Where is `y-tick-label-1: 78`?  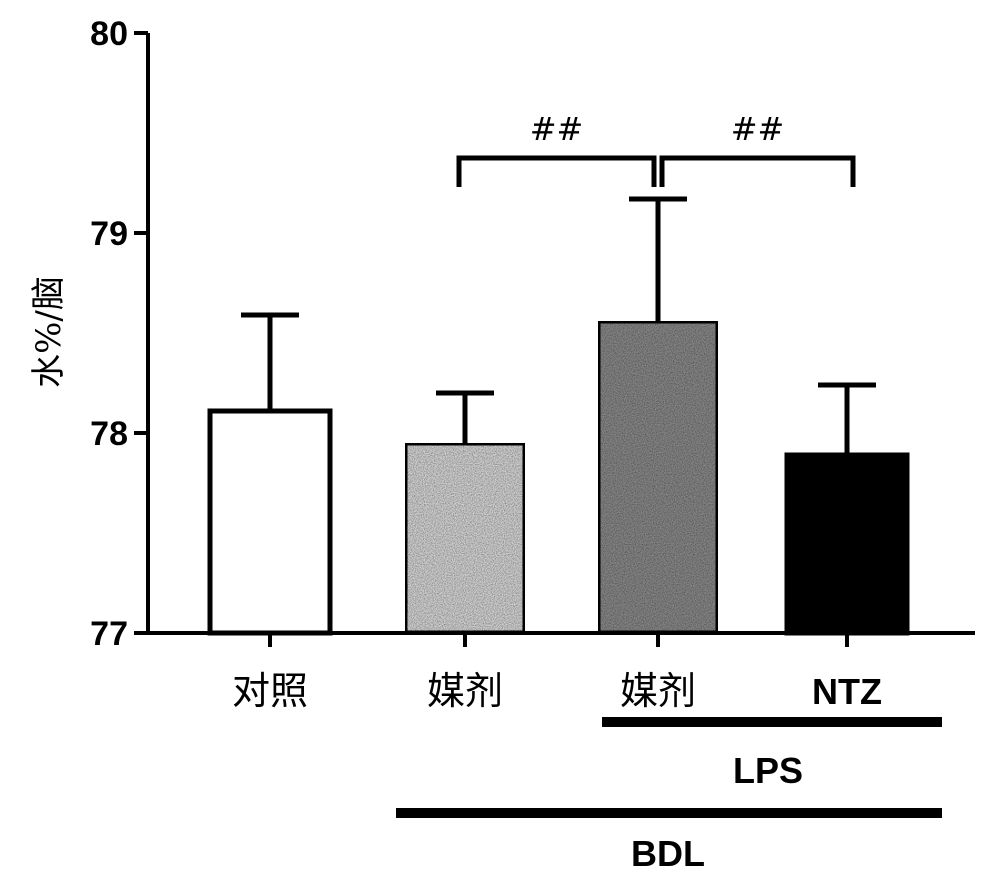 y-tick-label-1: 78 is located at coordinates (109, 434).